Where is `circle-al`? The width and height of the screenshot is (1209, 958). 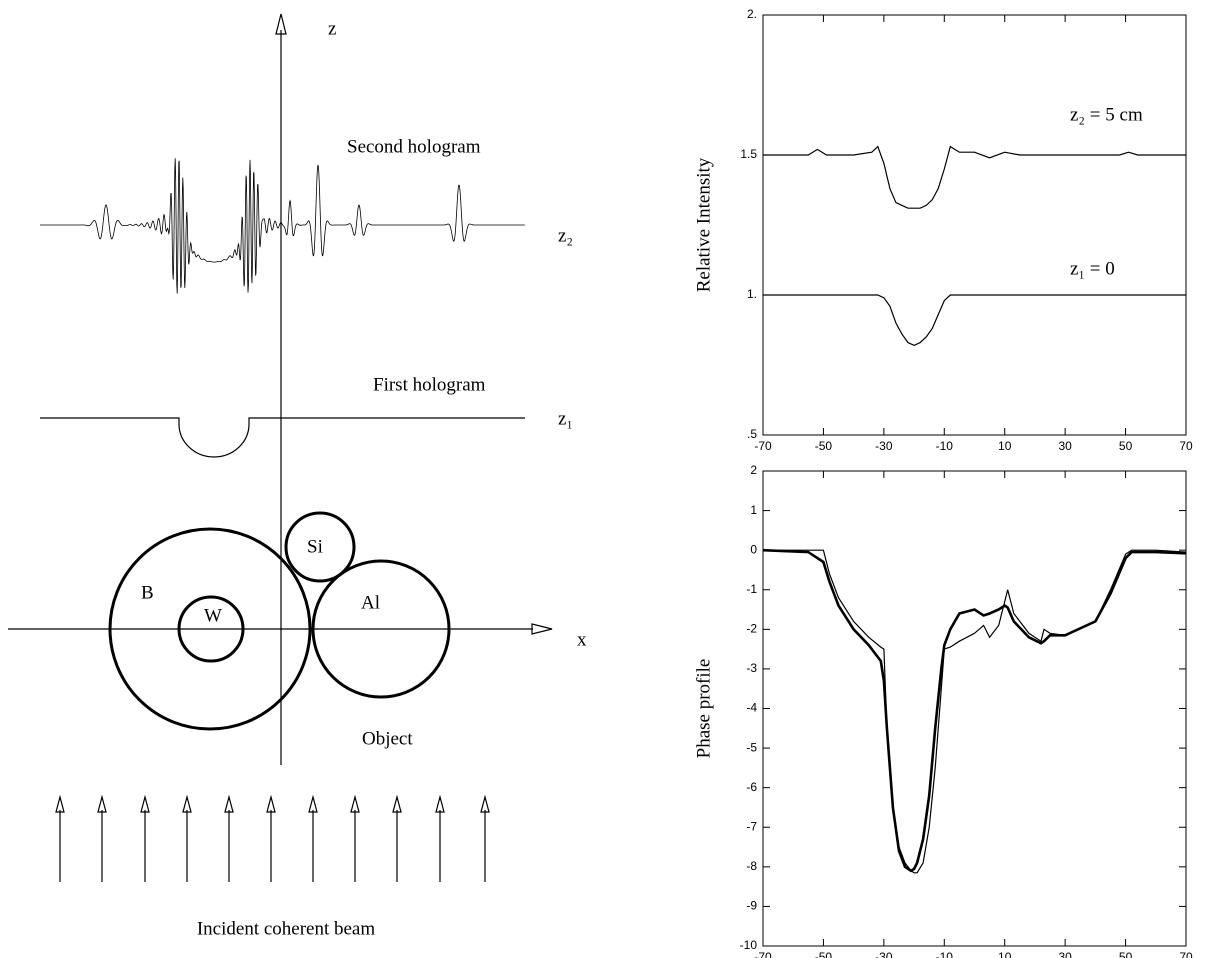
circle-al is located at coordinates (381, 629).